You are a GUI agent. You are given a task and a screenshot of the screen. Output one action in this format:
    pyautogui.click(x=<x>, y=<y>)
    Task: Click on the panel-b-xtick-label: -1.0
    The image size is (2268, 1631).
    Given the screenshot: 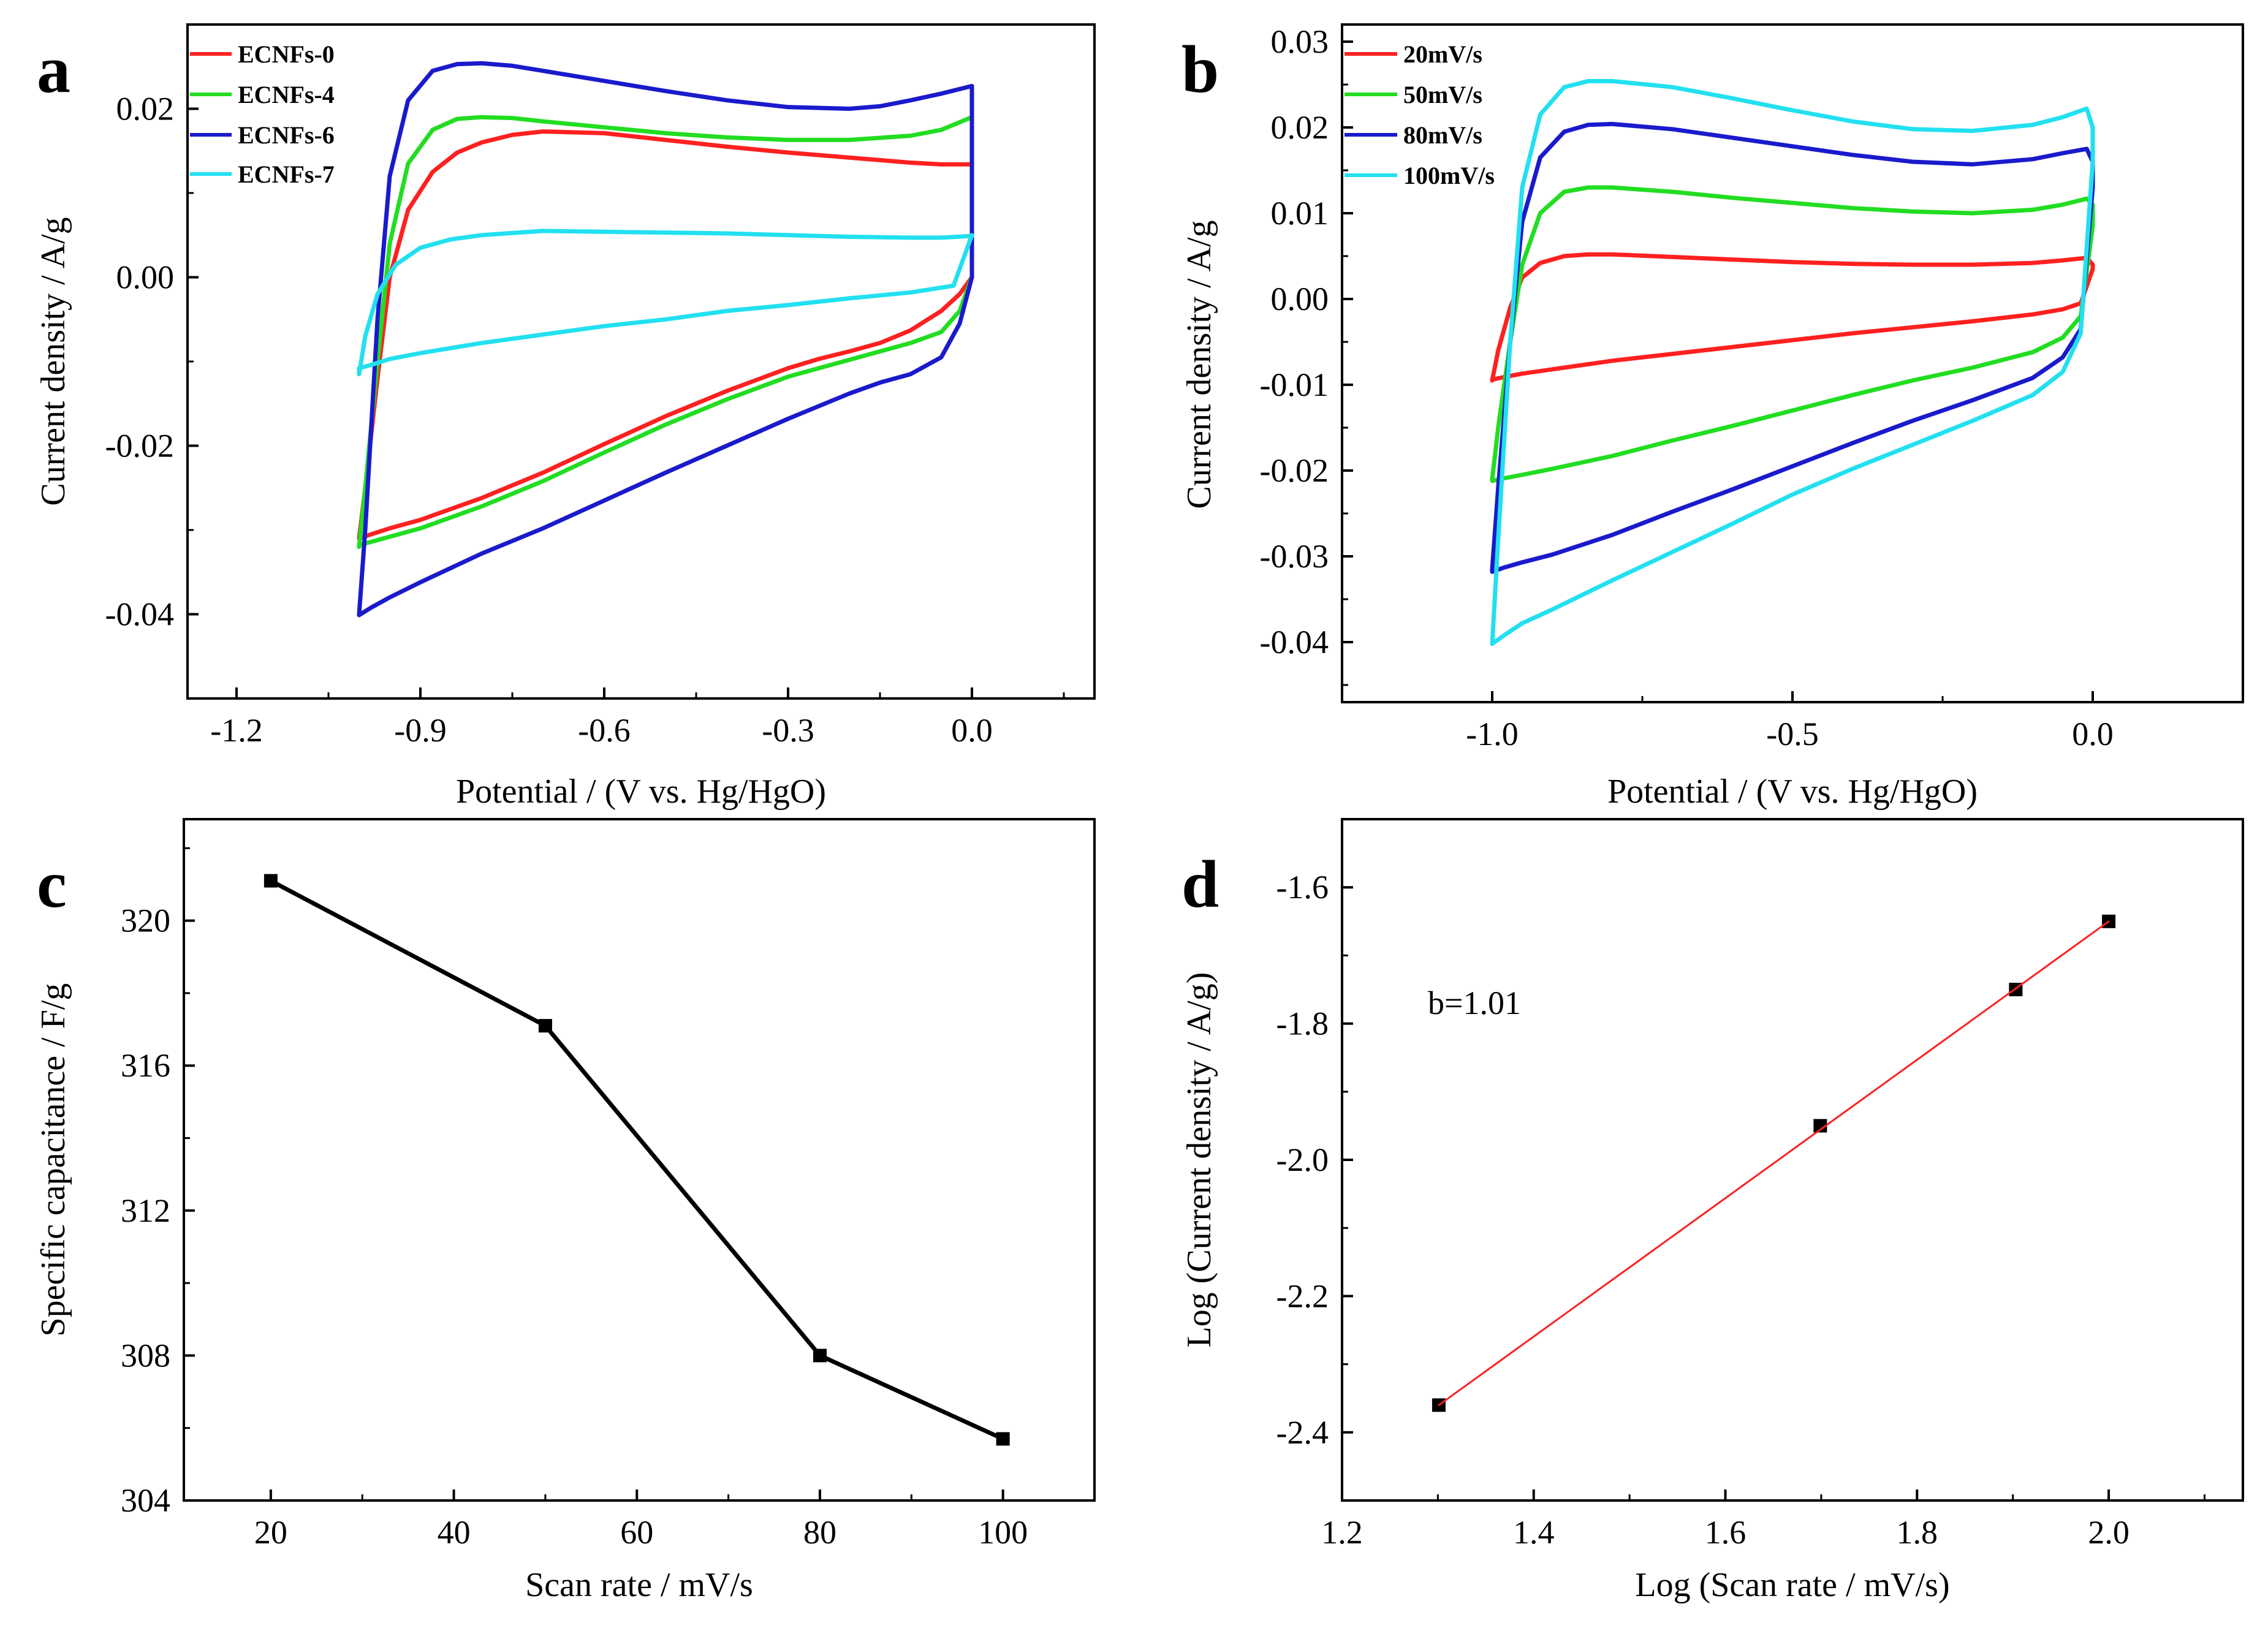 What is the action you would take?
    pyautogui.click(x=1492, y=734)
    